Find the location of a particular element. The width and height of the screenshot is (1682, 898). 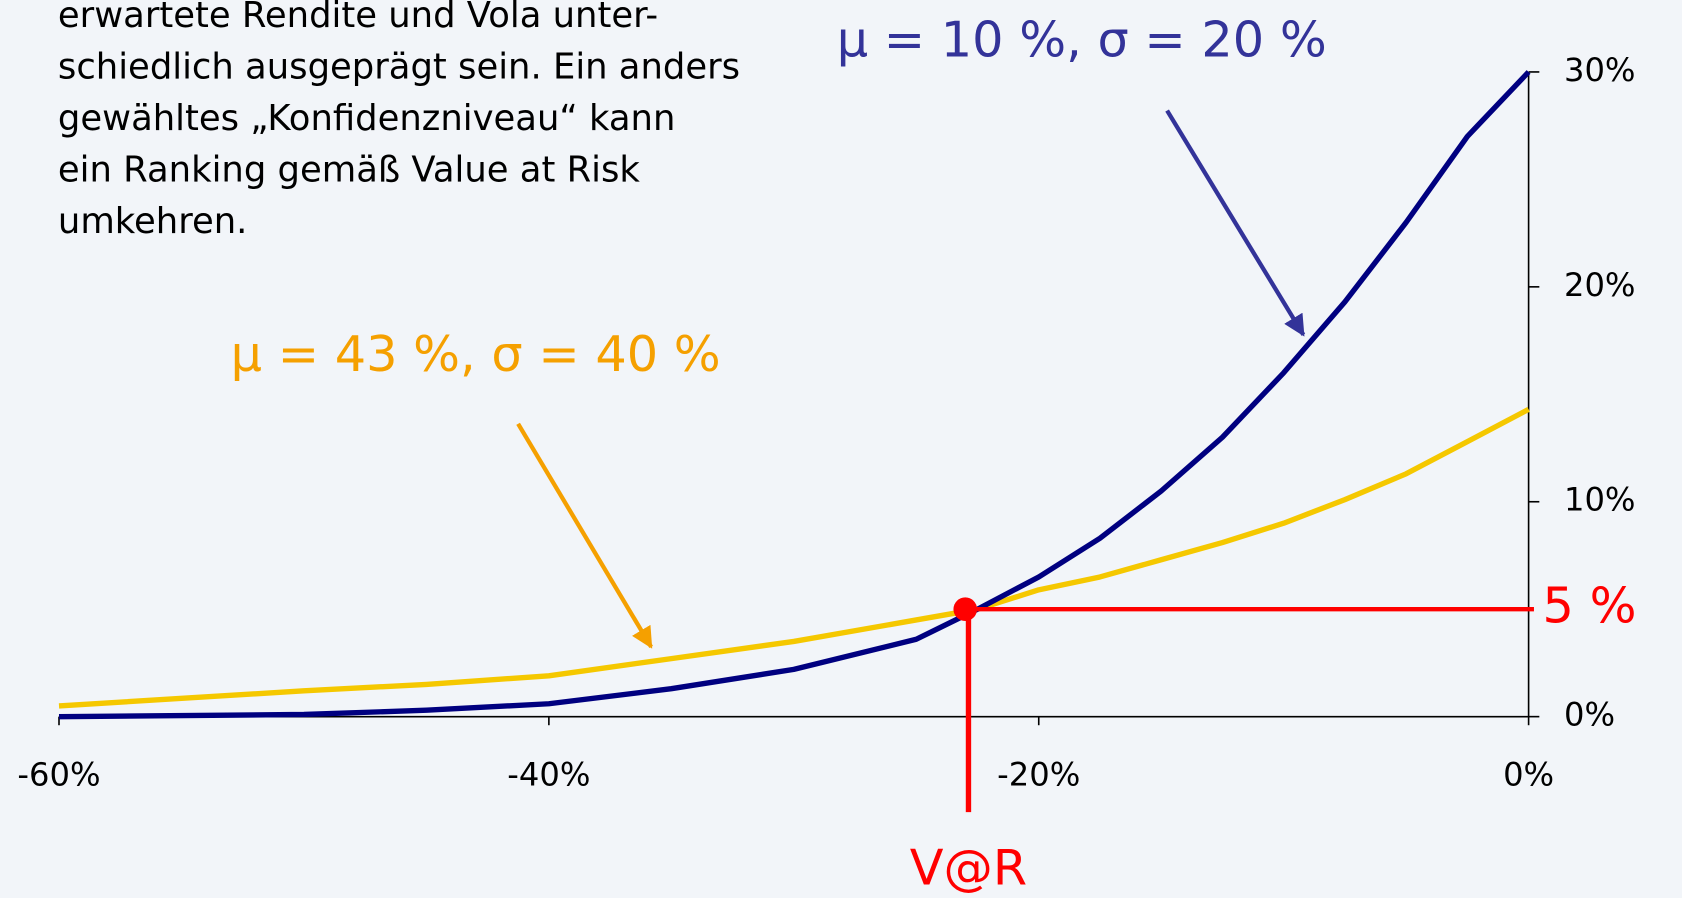

x-tick-label: -20% is located at coordinates (1038, 775).